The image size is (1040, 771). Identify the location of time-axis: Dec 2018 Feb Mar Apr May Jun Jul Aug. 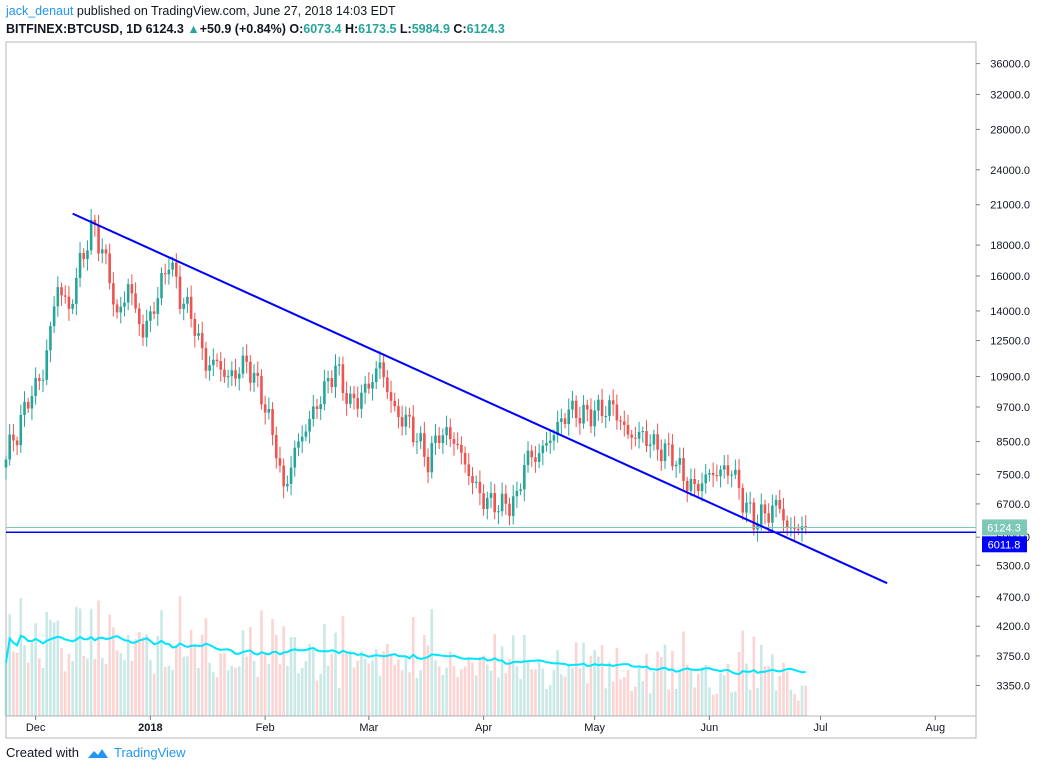
(485, 725).